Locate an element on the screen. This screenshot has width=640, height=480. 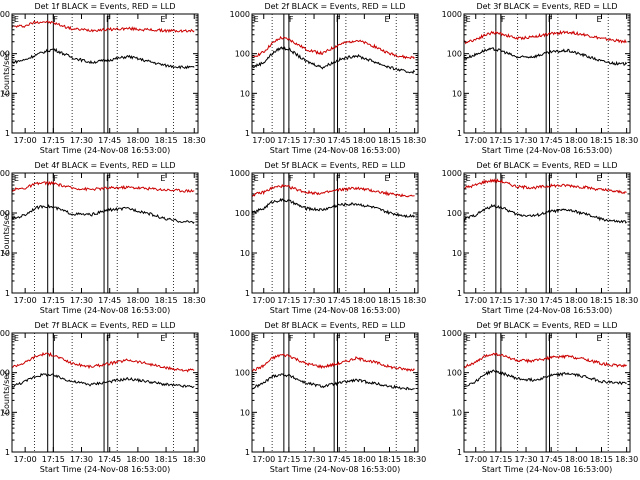
panel-title: Det 2f BLACK = Events, RED = LLD is located at coordinates (334, 6).